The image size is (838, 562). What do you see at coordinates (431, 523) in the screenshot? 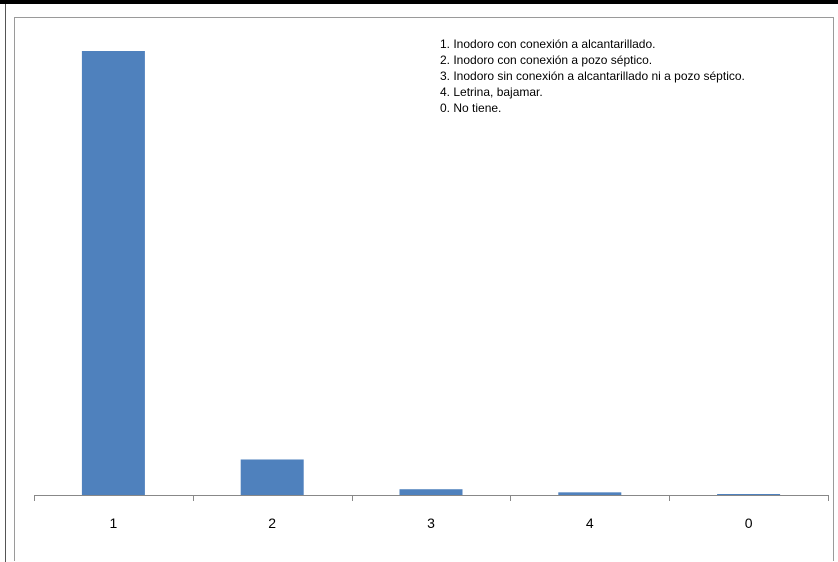
I see `x-tick-label-3: 3` at bounding box center [431, 523].